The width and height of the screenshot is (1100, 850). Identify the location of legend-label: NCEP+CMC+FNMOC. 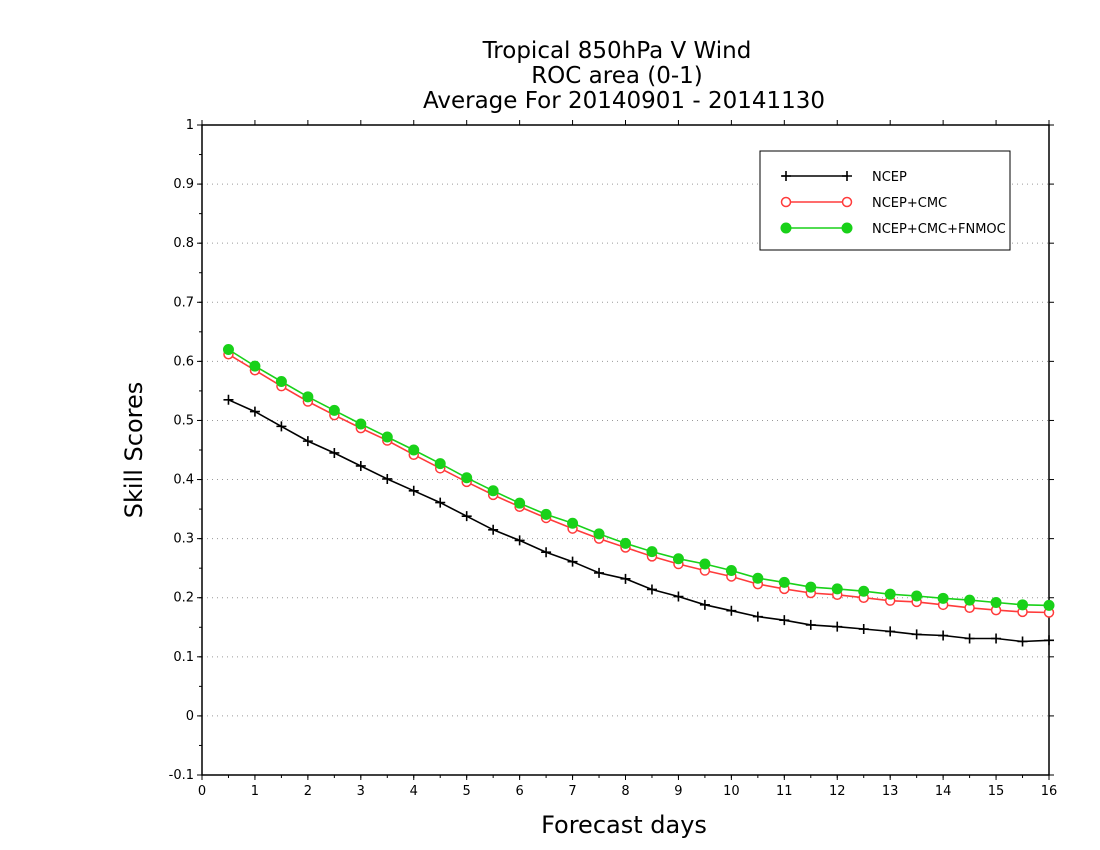
(939, 229).